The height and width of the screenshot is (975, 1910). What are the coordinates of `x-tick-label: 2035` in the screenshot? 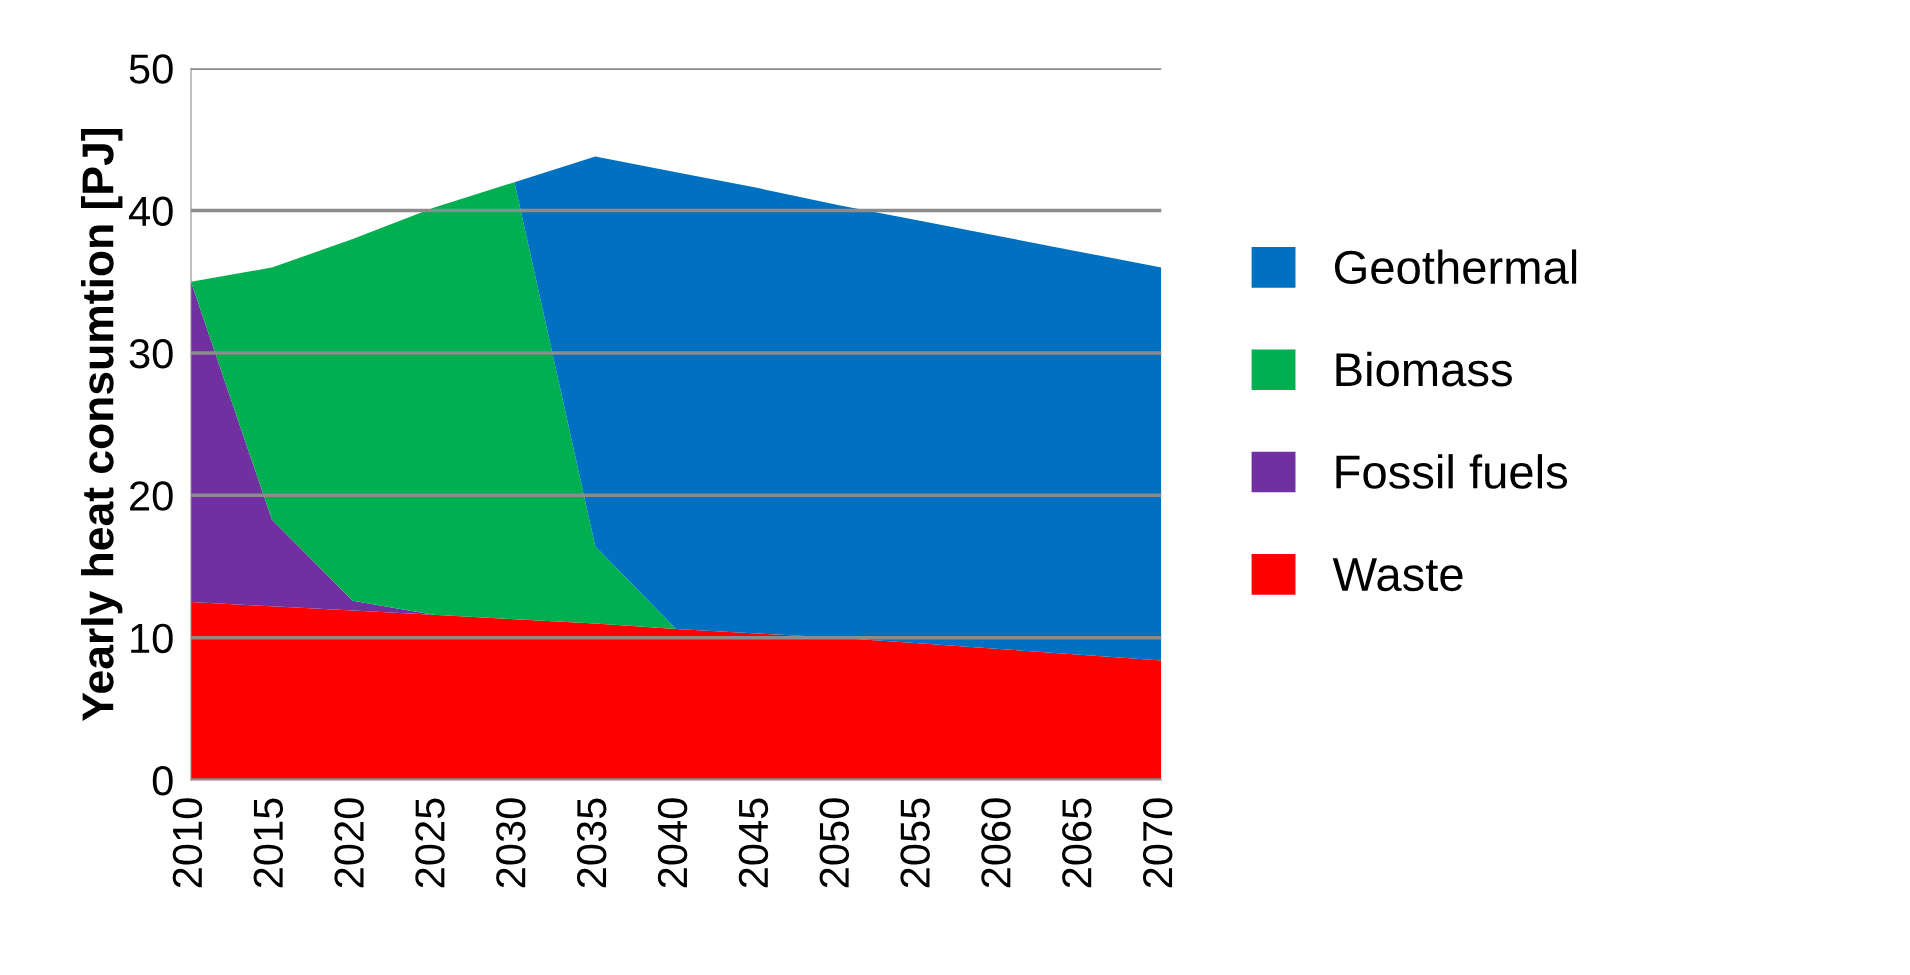 It's located at (591, 843).